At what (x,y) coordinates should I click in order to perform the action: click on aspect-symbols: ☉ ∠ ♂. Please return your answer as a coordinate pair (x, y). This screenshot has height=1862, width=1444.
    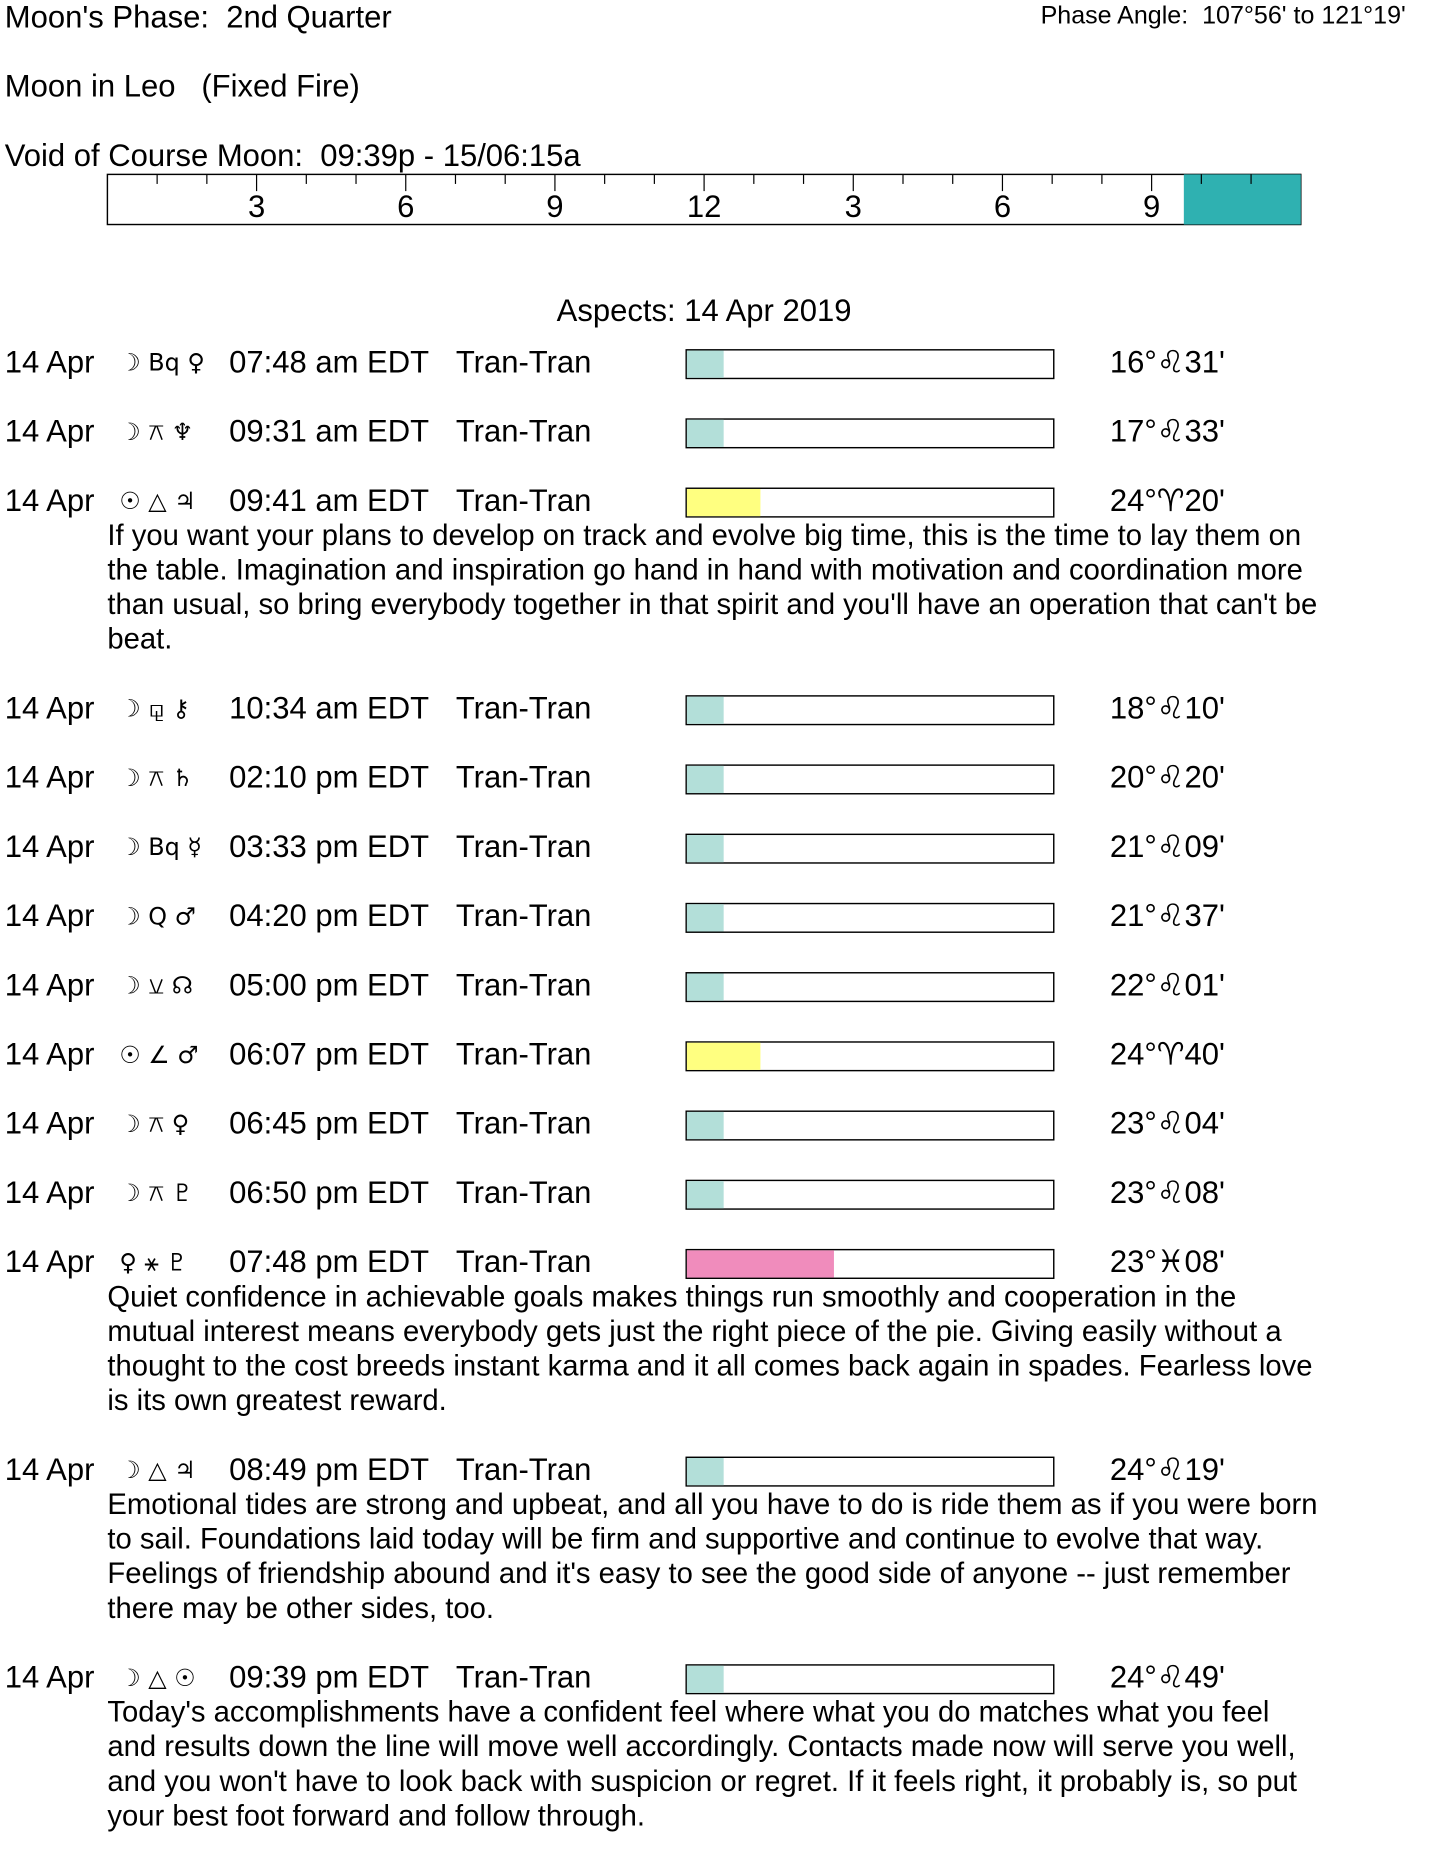
    Looking at the image, I should click on (158, 1055).